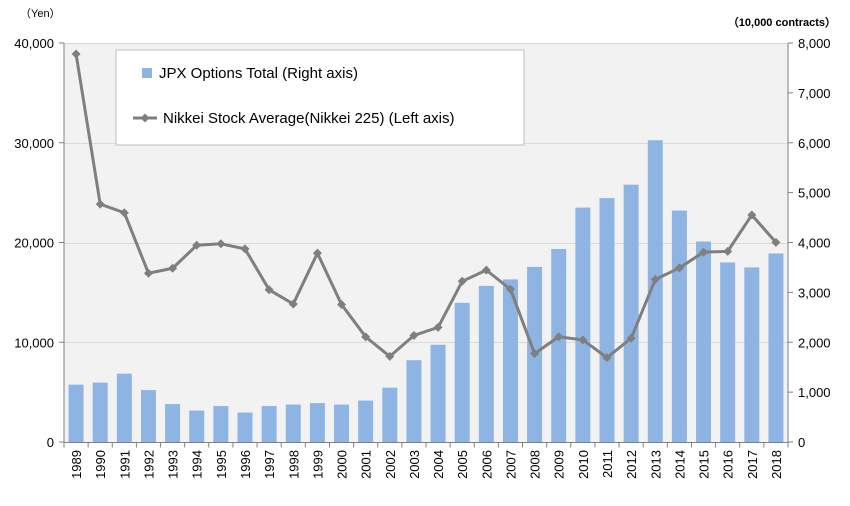 Image resolution: width=850 pixels, height=506 pixels. Describe the element at coordinates (197, 464) in the screenshot. I see `x-axis-tick-label: 1994` at that location.